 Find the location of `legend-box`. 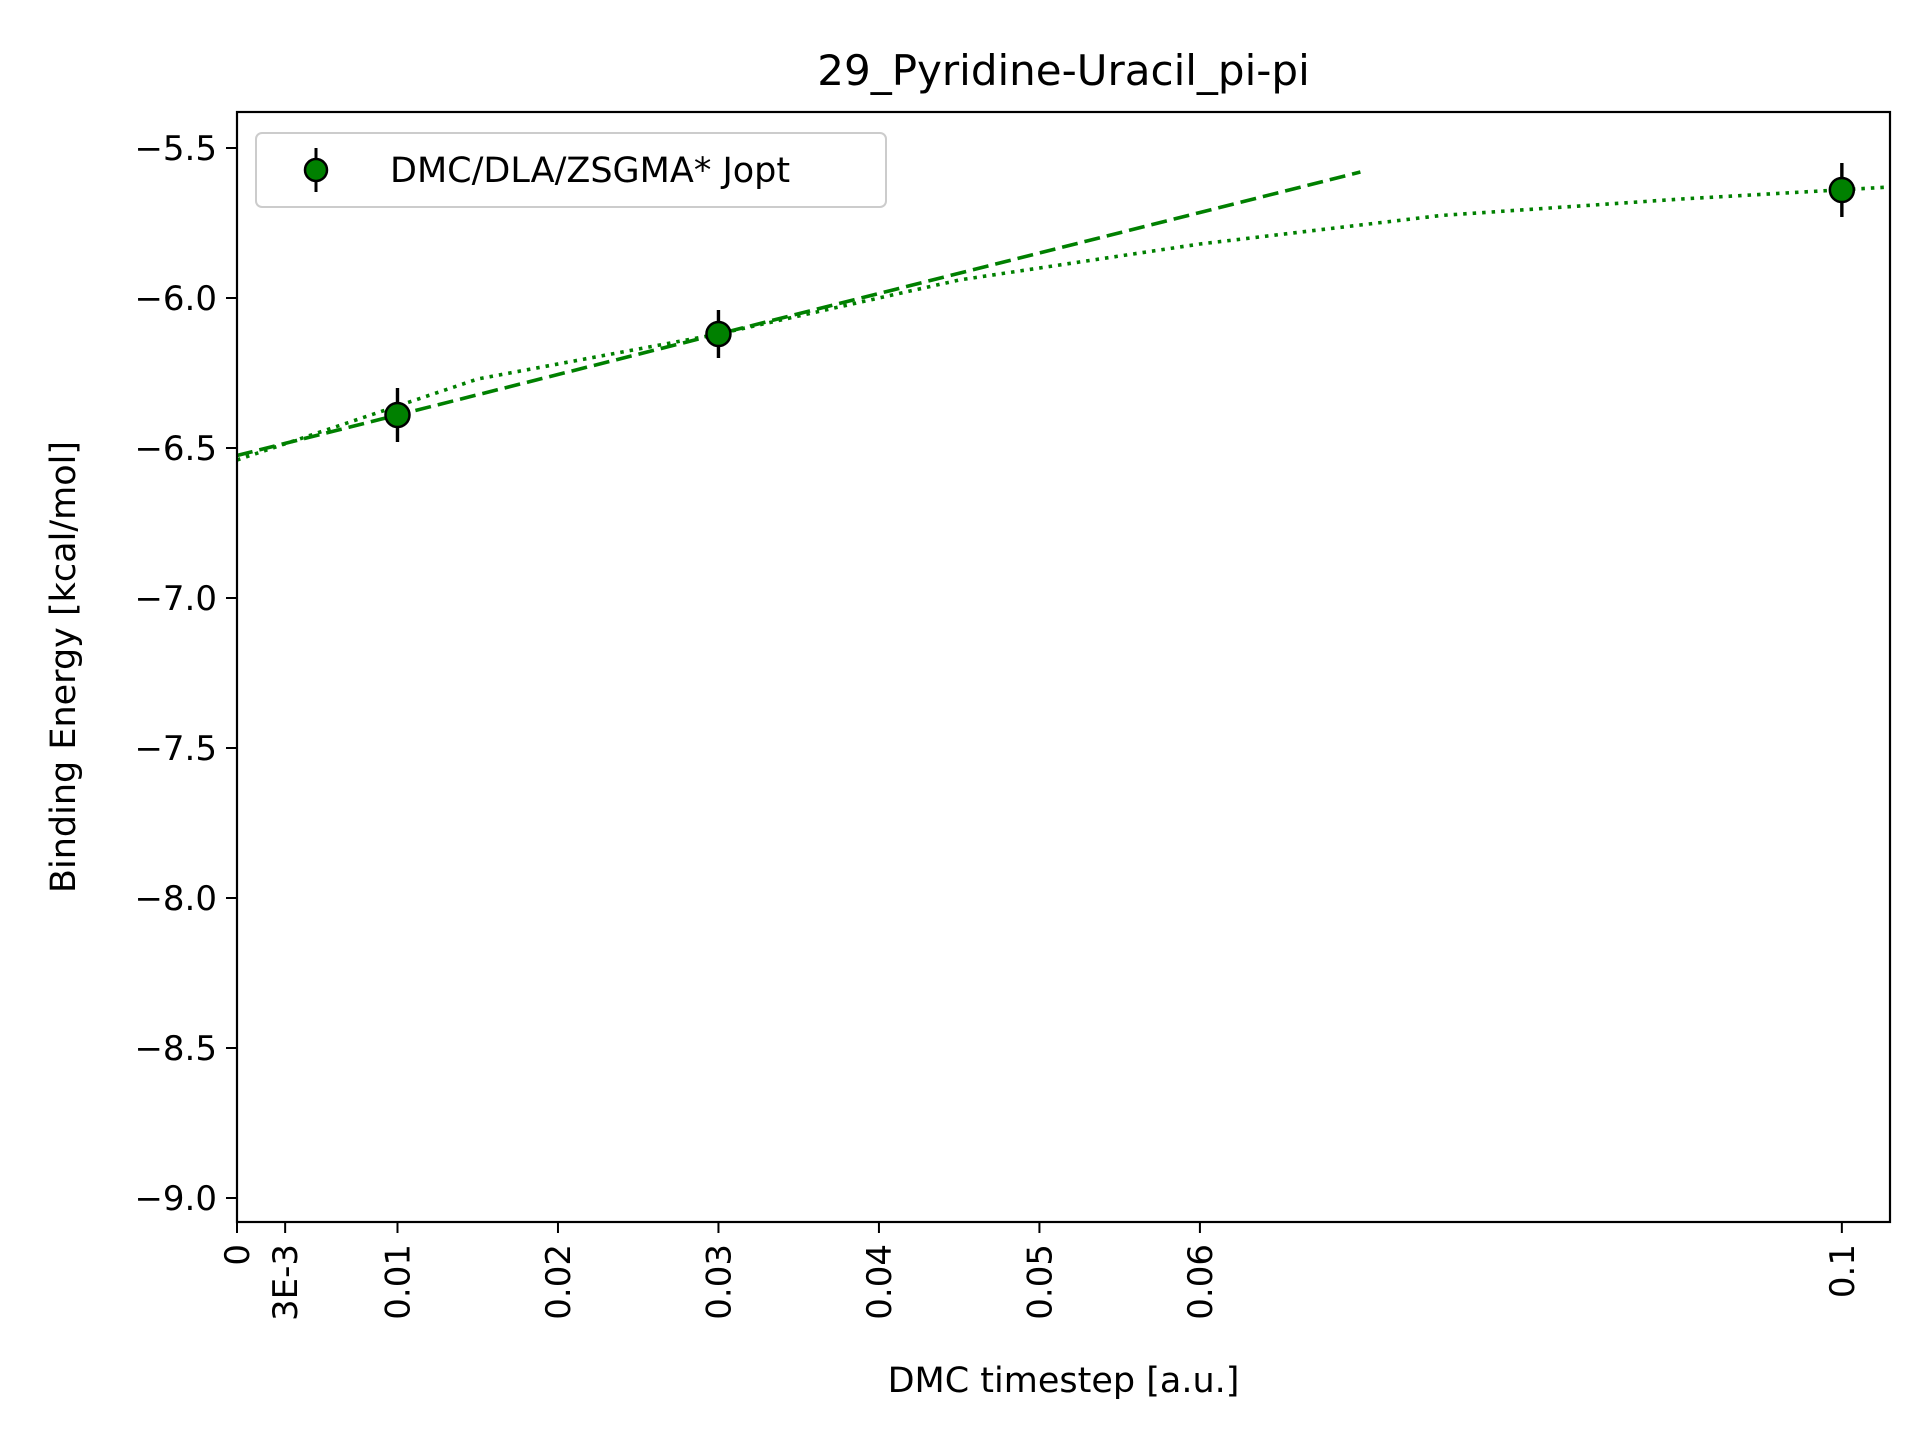

legend-box is located at coordinates (571, 170).